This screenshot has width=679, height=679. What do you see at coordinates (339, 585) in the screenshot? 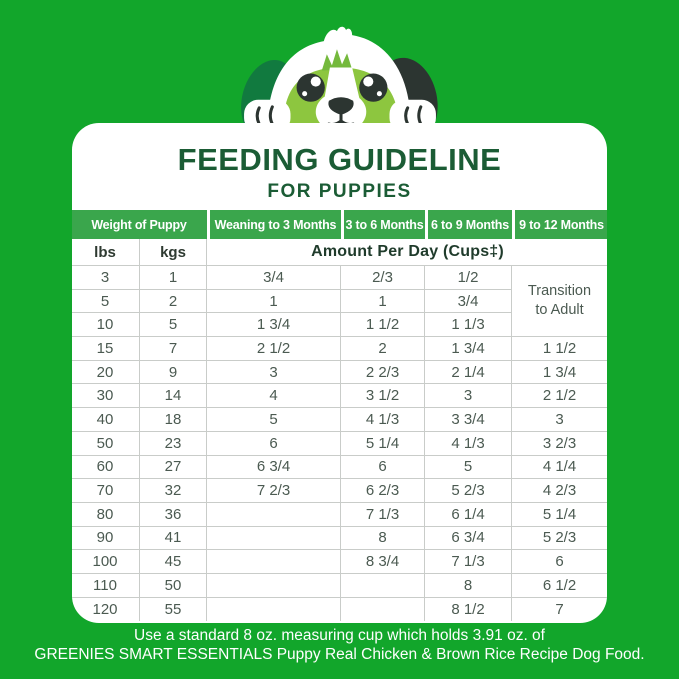
I see `table-row: 110 50 8 6 1/2` at bounding box center [339, 585].